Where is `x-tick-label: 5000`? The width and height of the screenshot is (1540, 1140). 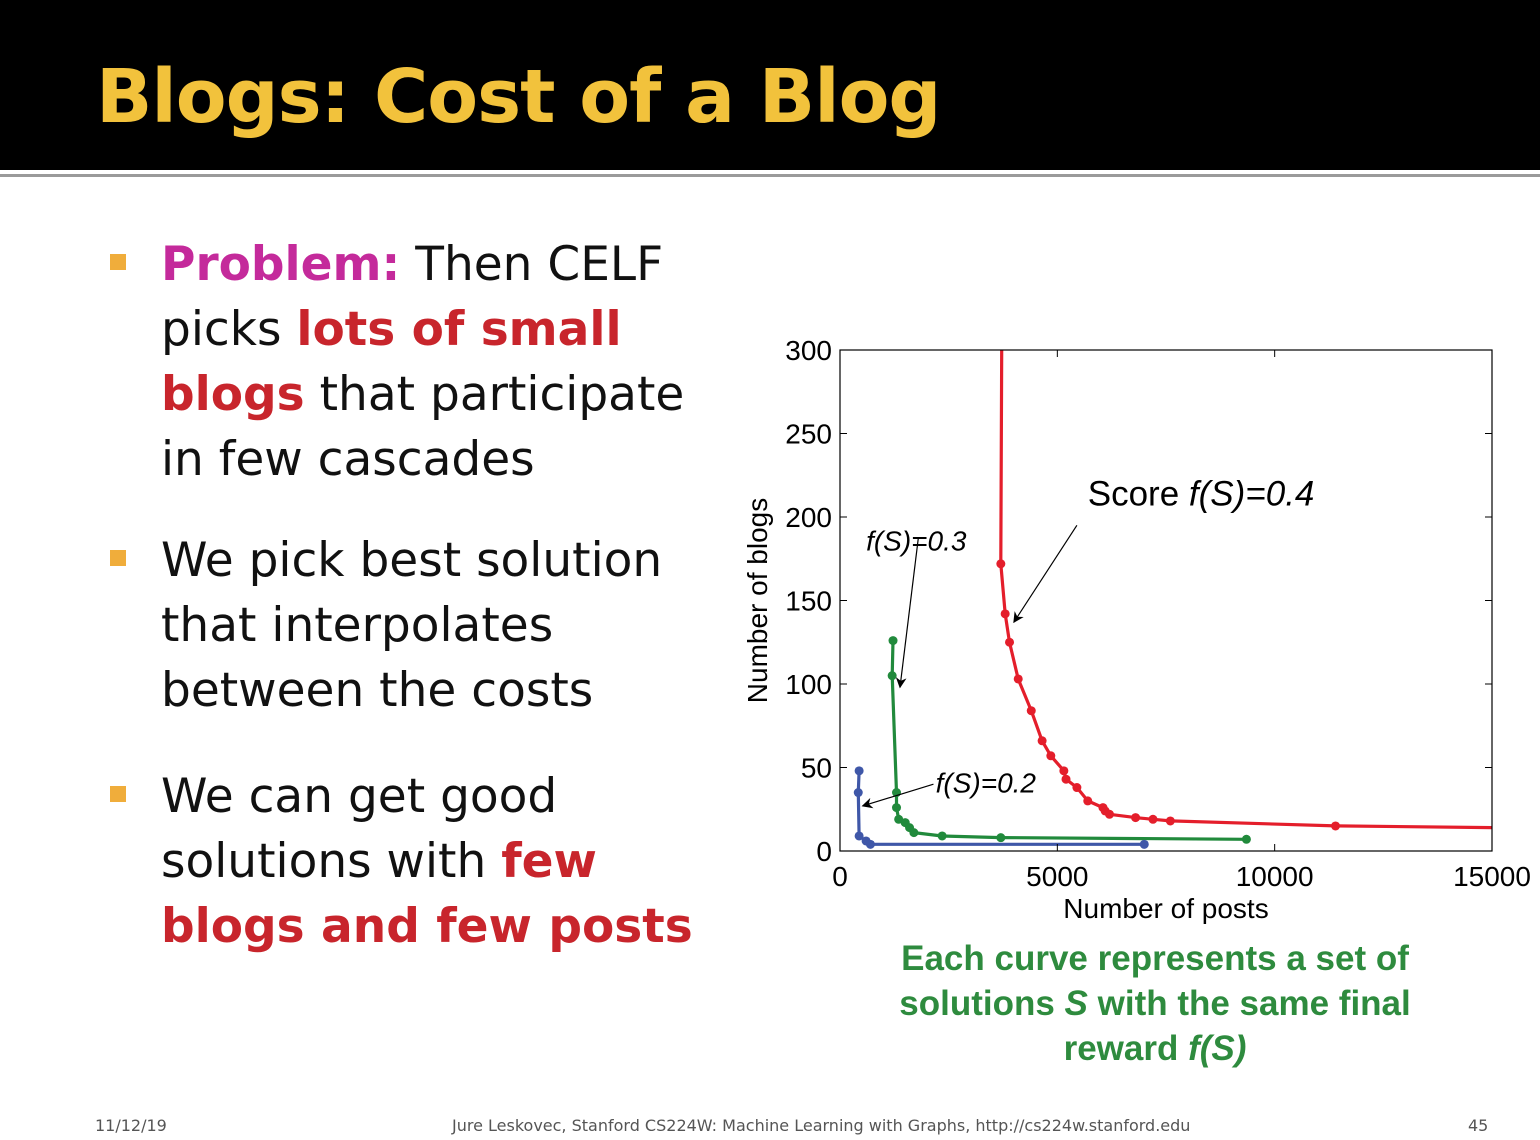
x-tick-label: 5000 is located at coordinates (1057, 876).